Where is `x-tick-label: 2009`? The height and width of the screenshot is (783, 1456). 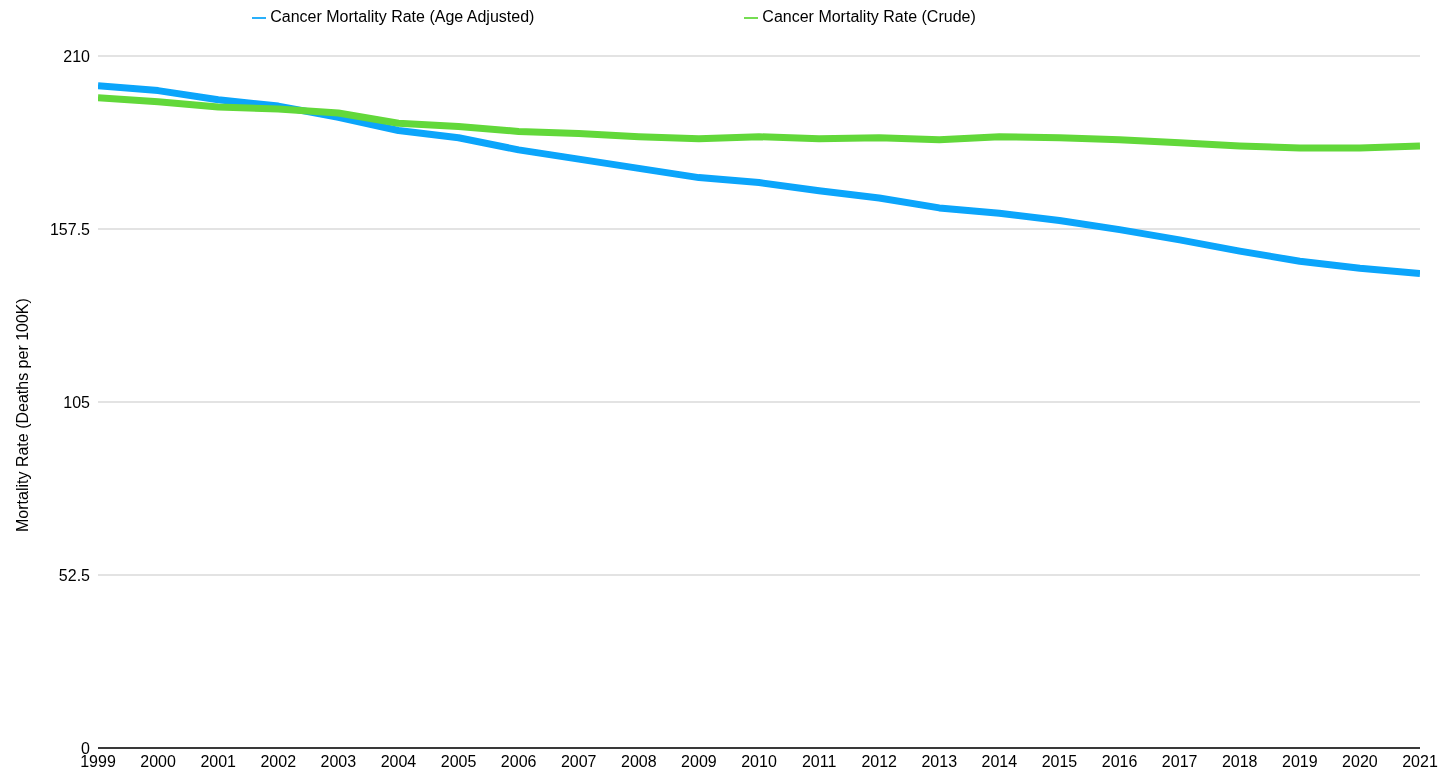 x-tick-label: 2009 is located at coordinates (699, 762).